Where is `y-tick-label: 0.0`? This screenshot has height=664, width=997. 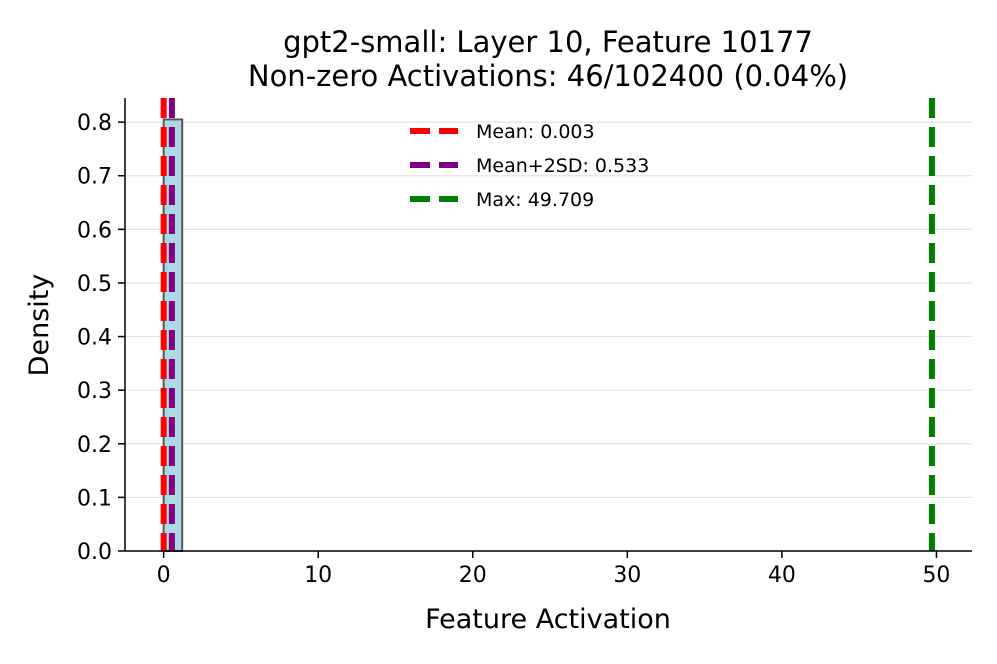
y-tick-label: 0.0 is located at coordinates (94, 552).